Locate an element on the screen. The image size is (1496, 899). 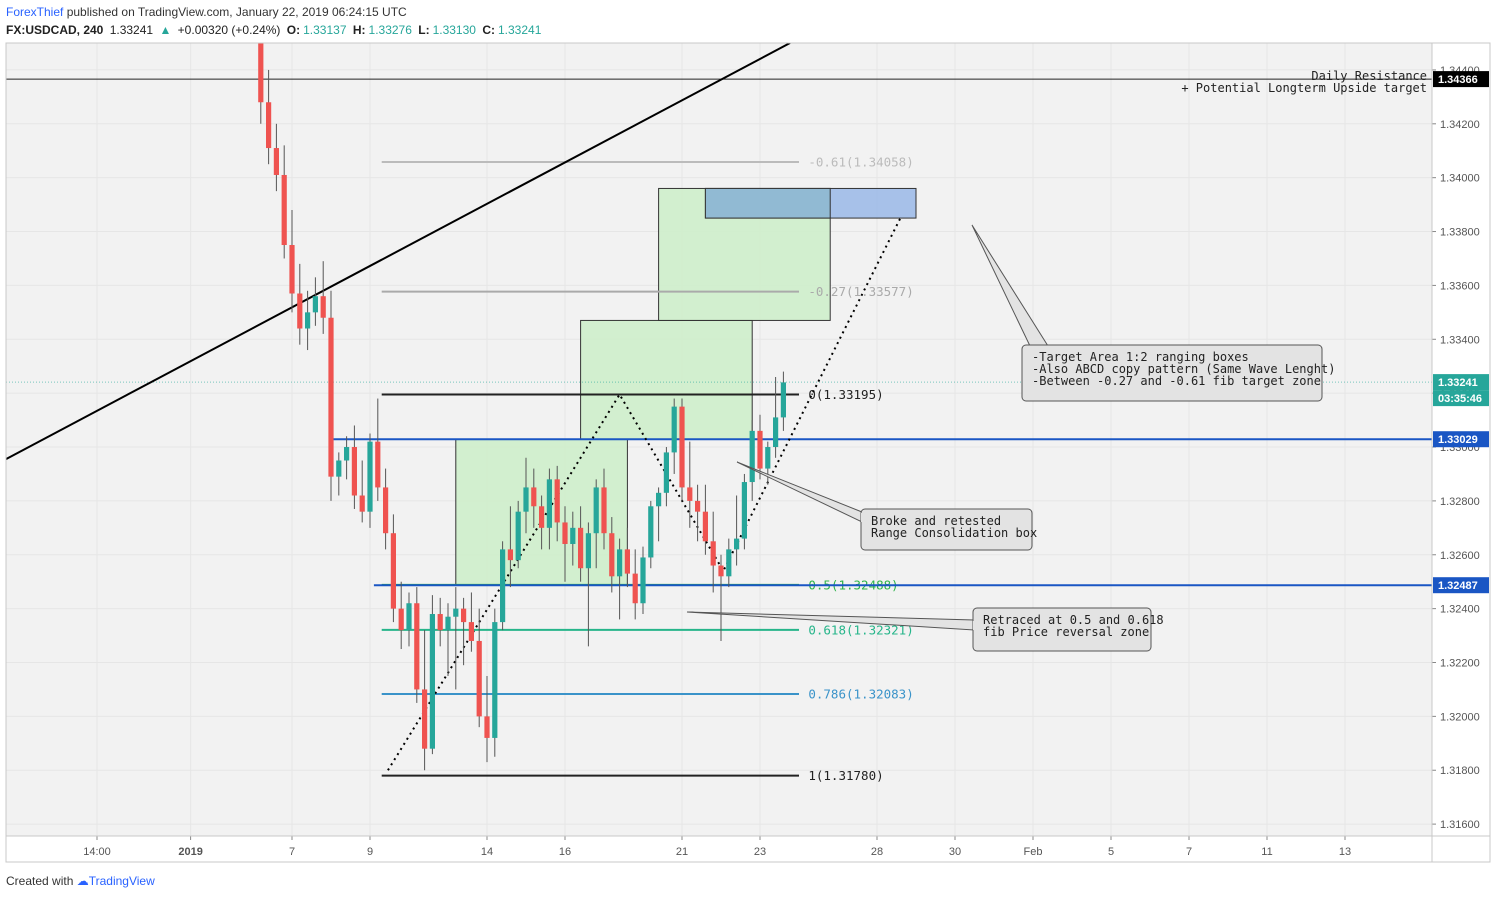
high-label: H: is located at coordinates (359, 30).